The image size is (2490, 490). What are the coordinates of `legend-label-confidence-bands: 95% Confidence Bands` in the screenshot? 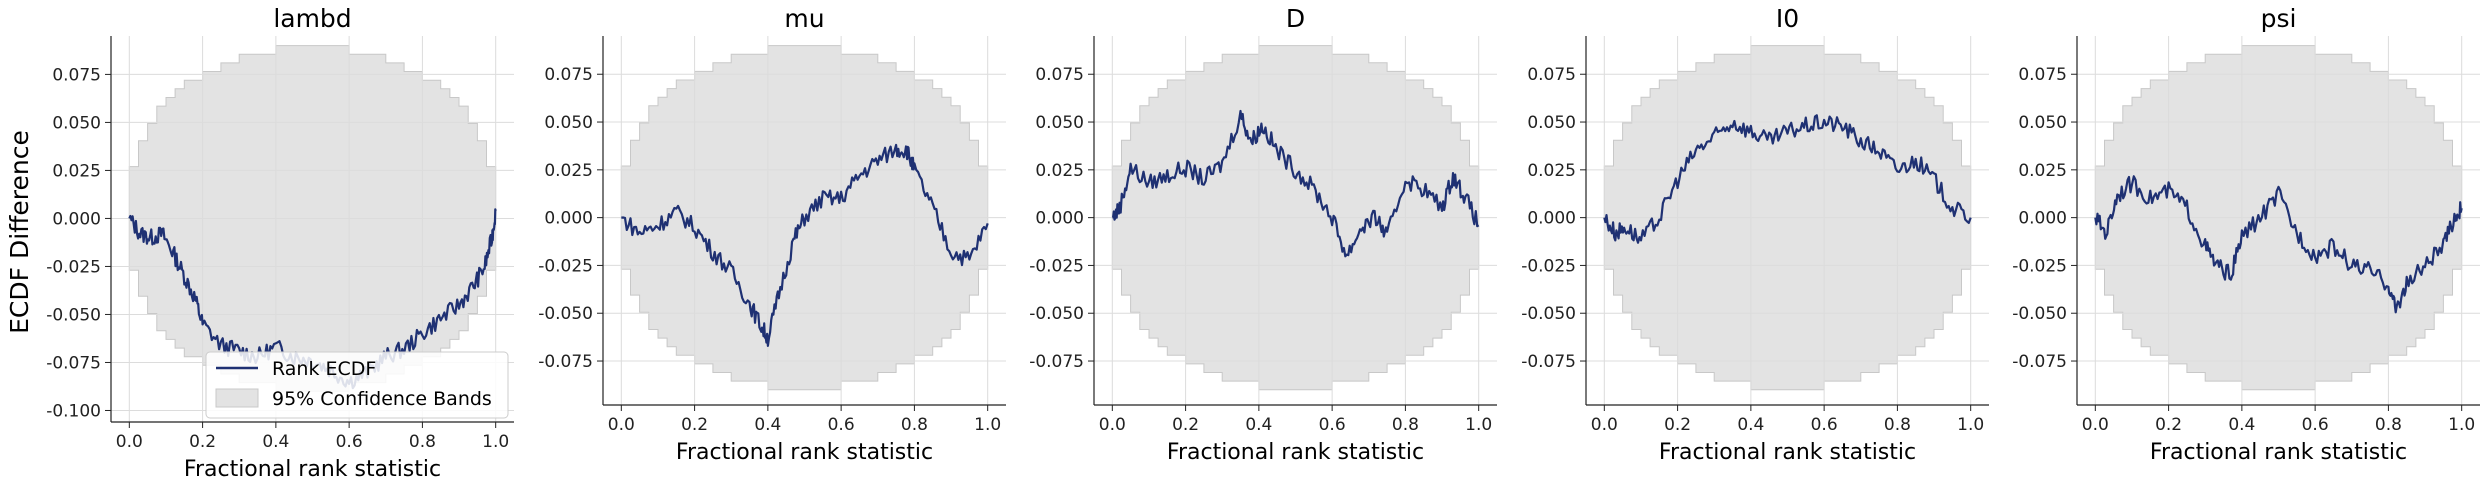 It's located at (382, 399).